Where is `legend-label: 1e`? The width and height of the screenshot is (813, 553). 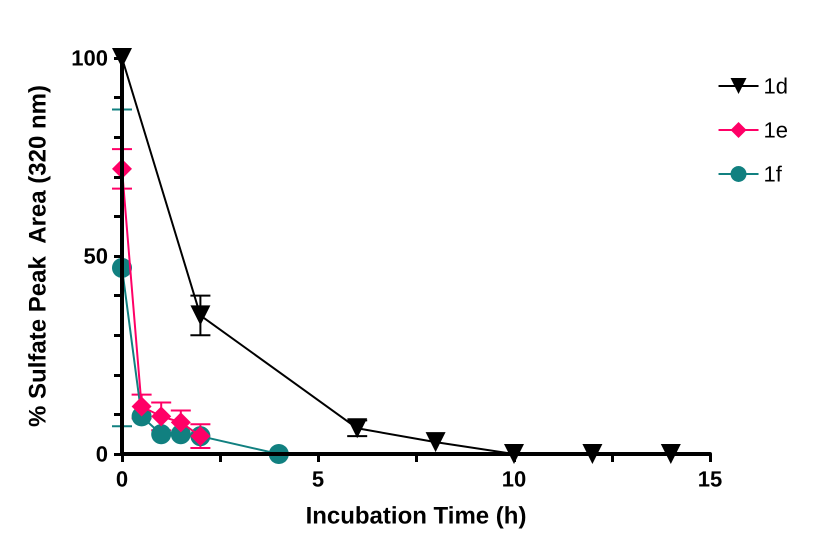
legend-label: 1e is located at coordinates (776, 130).